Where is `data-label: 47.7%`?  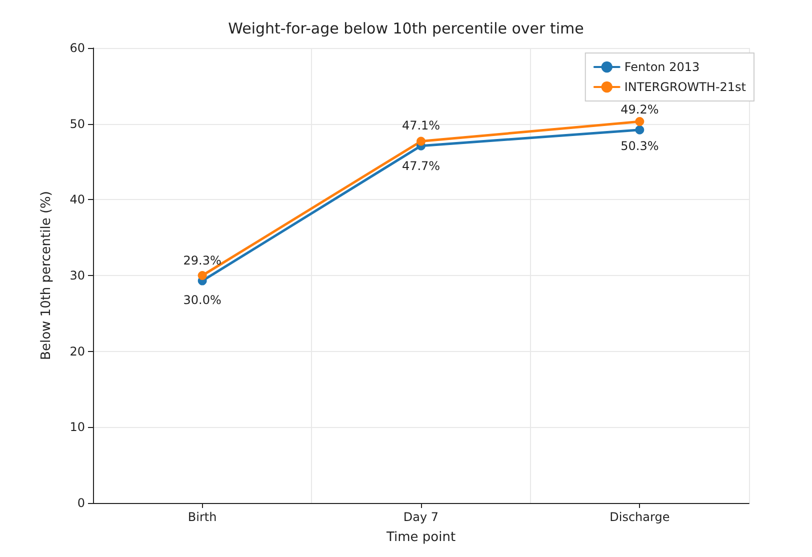
data-label: 47.7% is located at coordinates (421, 165).